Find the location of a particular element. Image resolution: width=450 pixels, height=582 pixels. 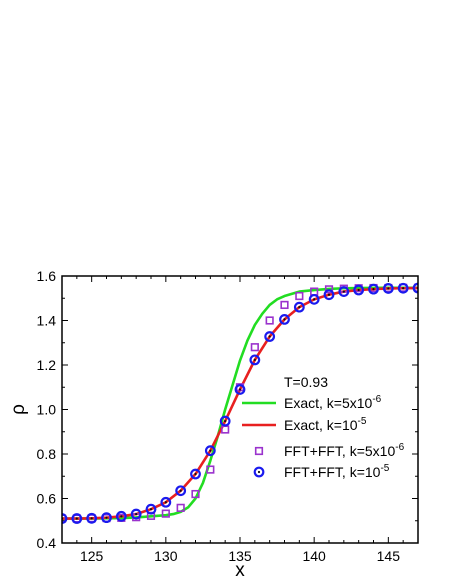

legend-label-3: FFT+FFT, k=10-5 is located at coordinates (337, 471).